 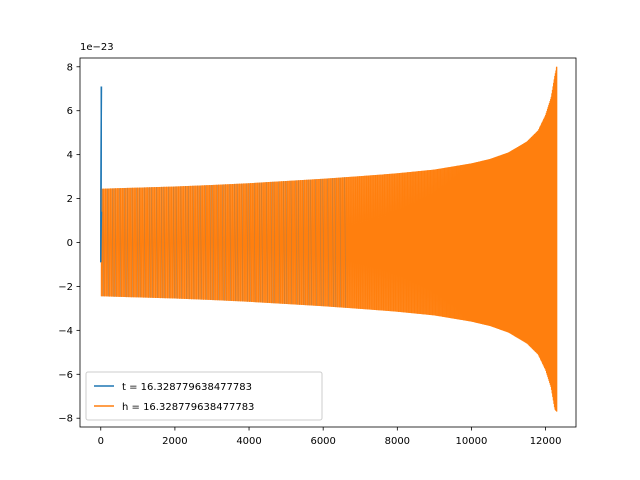 What do you see at coordinates (65, 419) in the screenshot?
I see `y-tick-label: −8` at bounding box center [65, 419].